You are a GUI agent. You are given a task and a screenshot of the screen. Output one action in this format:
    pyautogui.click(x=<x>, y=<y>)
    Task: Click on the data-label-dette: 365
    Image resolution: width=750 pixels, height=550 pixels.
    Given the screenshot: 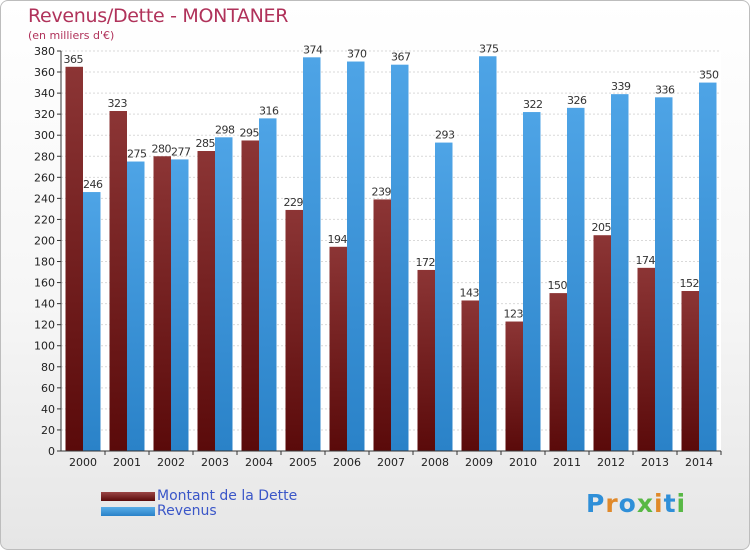 What is the action you would take?
    pyautogui.click(x=74, y=59)
    